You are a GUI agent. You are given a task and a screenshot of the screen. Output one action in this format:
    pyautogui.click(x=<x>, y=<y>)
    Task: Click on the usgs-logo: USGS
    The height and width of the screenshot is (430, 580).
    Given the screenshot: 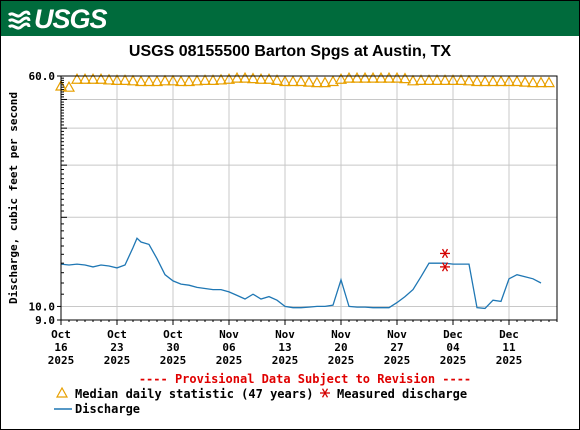 What is the action you would take?
    pyautogui.click(x=57, y=18)
    